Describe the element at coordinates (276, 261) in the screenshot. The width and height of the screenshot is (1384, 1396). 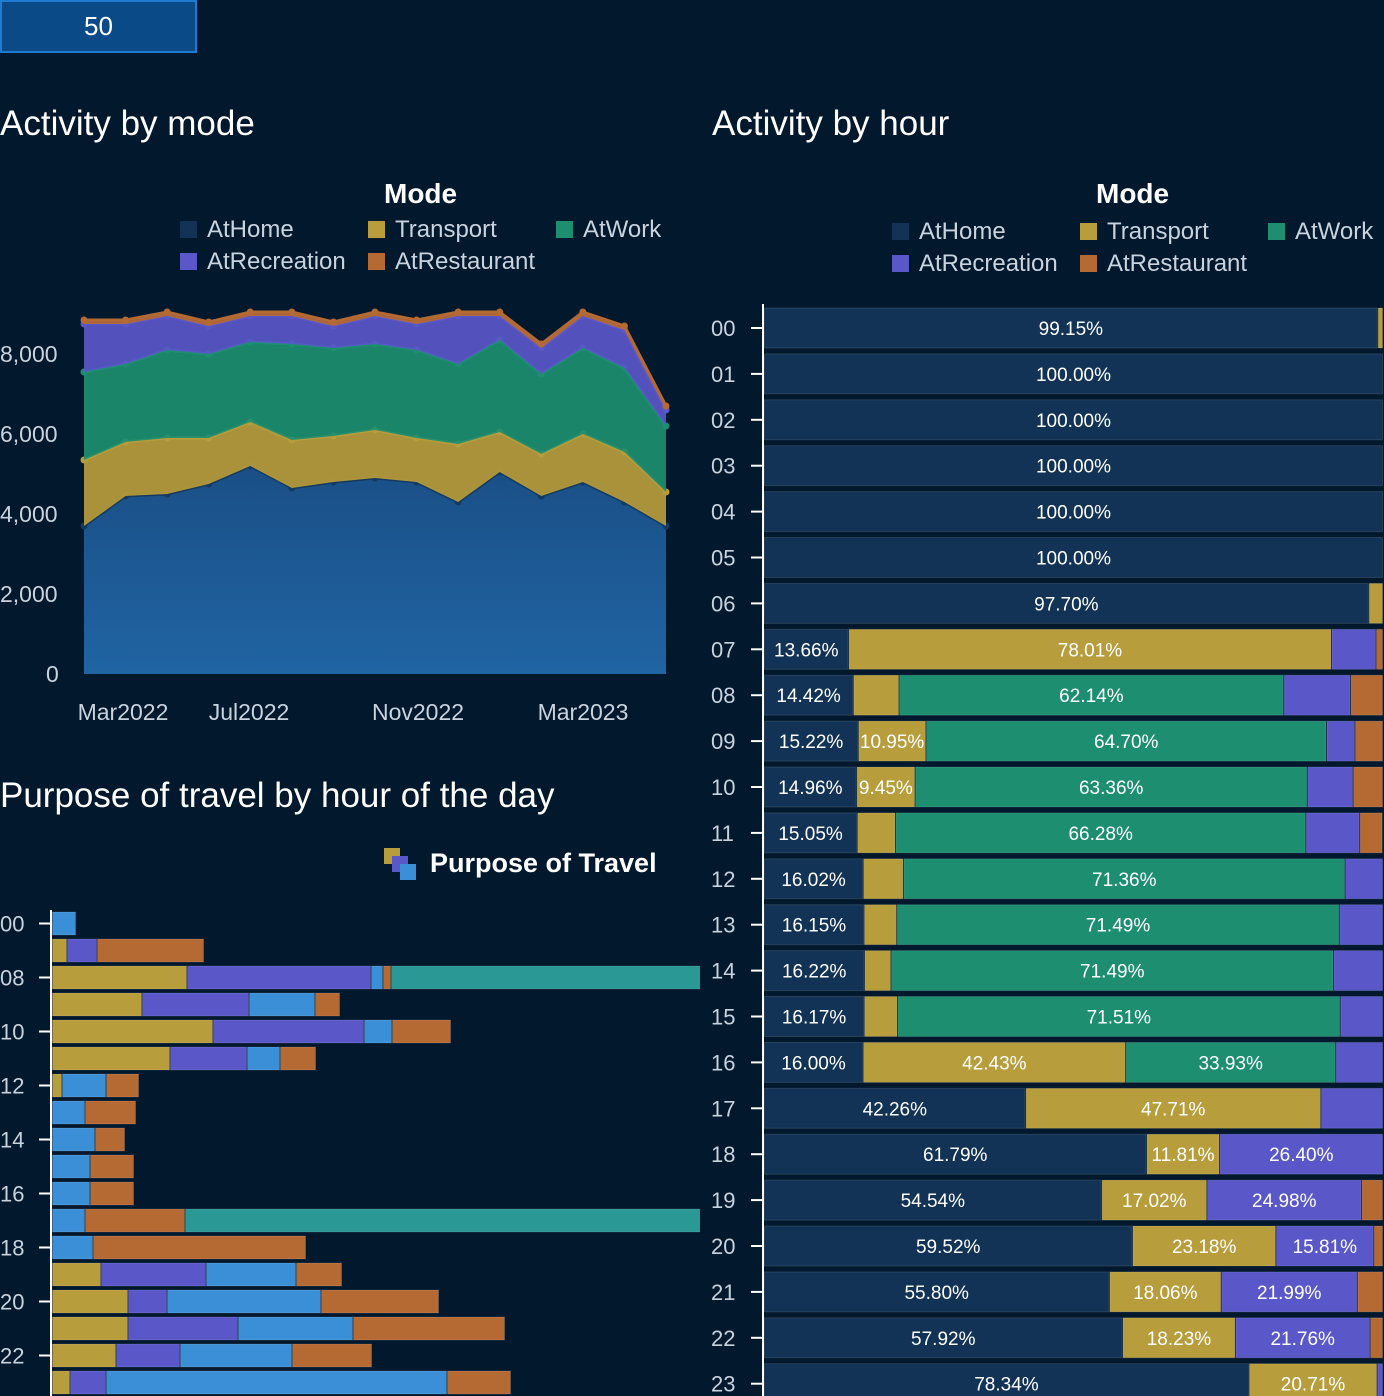
I see `legend-label: AtRecreation` at that location.